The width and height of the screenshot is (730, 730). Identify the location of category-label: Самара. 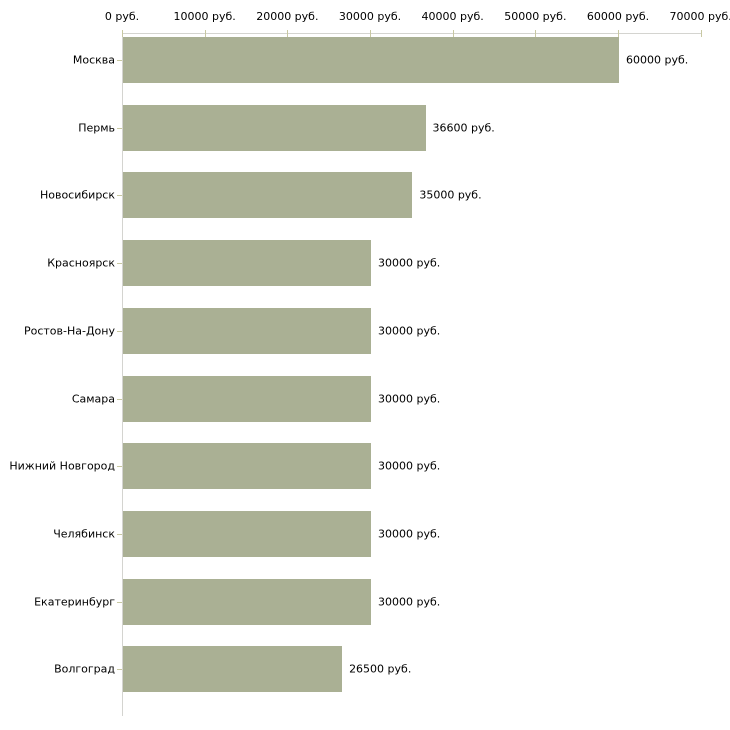
(93, 398).